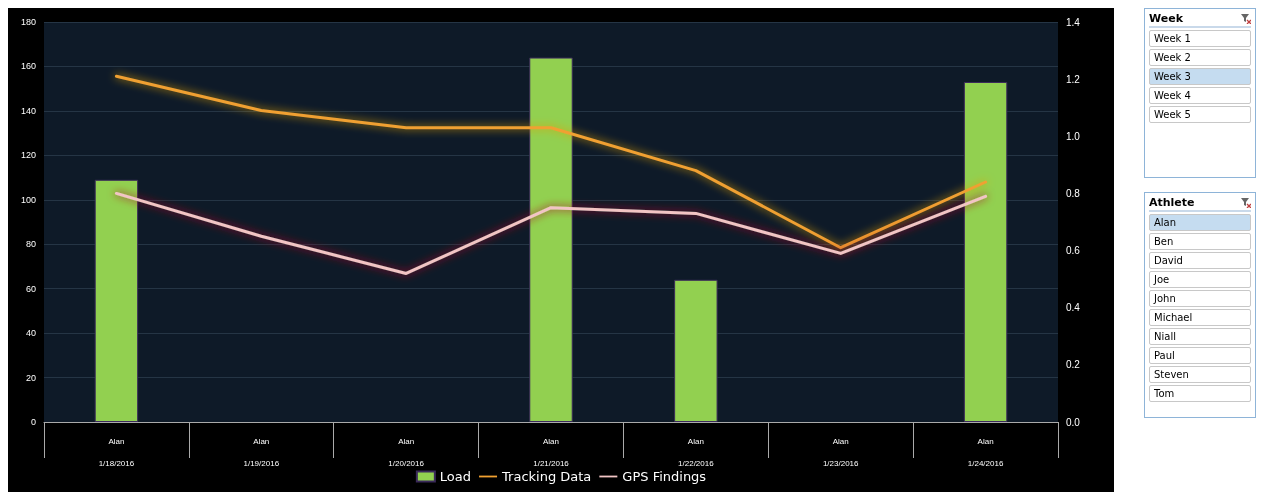  Describe the element at coordinates (28, 22) in the screenshot. I see `y-tick-label: 180` at that location.